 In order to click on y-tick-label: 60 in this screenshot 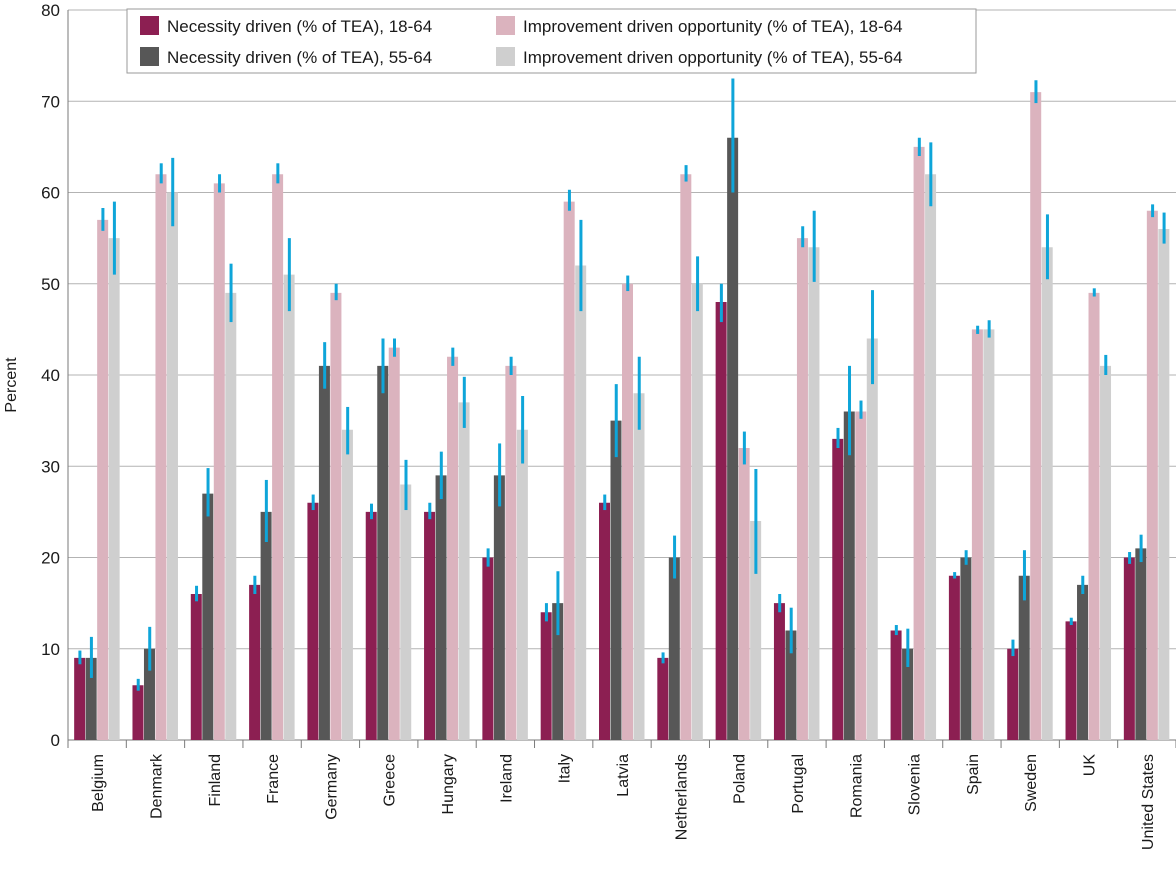, I will do `click(50, 193)`.